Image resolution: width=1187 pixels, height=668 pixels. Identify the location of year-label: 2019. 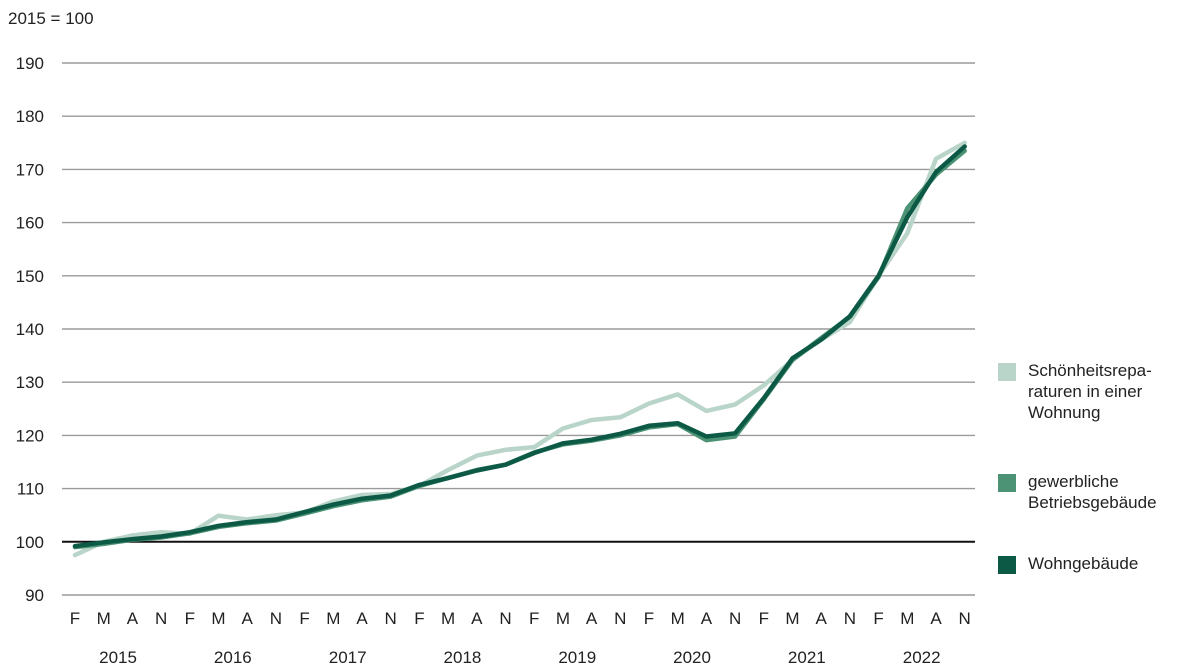
(577, 657).